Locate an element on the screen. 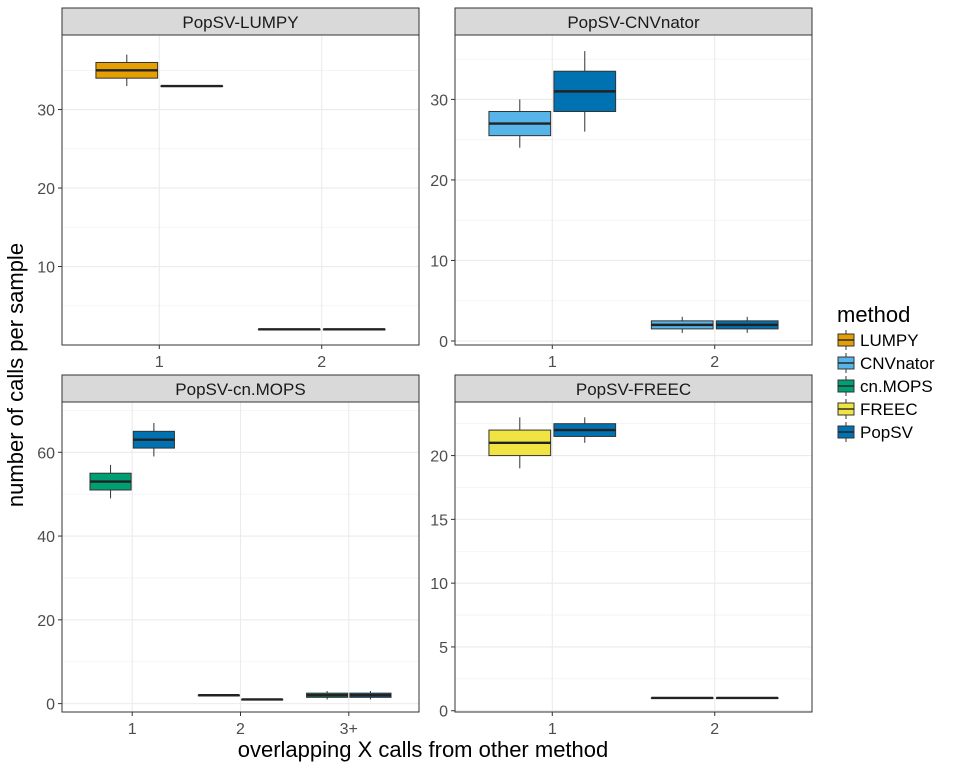 The image size is (960, 768). legend-item-cnvnator: CNVnator is located at coordinates (886, 363).